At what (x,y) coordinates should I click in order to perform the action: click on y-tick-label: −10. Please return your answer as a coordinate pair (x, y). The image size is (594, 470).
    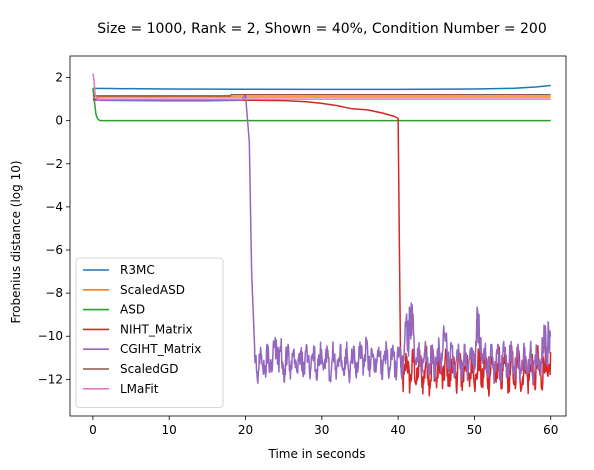
    Looking at the image, I should click on (50, 336).